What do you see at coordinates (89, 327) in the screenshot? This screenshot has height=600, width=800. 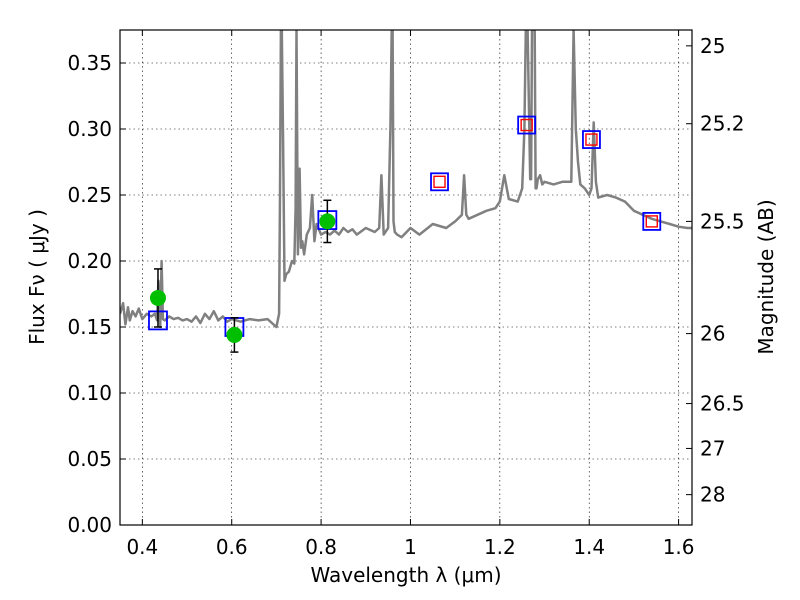 I see `y-tick-label: 0.15` at bounding box center [89, 327].